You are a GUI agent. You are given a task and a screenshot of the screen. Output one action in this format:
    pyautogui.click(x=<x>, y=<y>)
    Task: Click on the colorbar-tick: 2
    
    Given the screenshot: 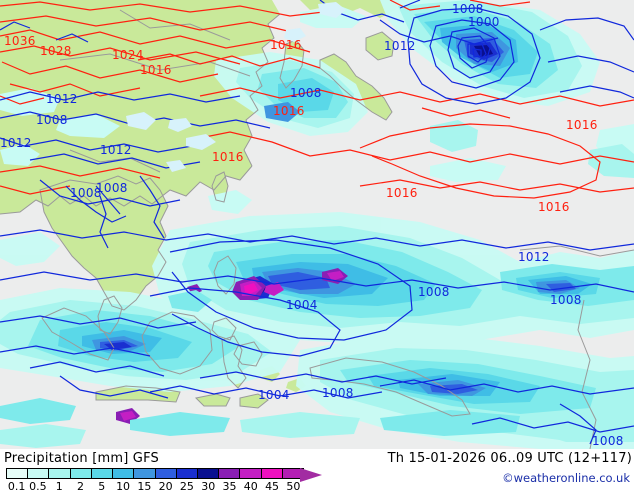 What is the action you would take?
    pyautogui.click(x=80, y=485)
    